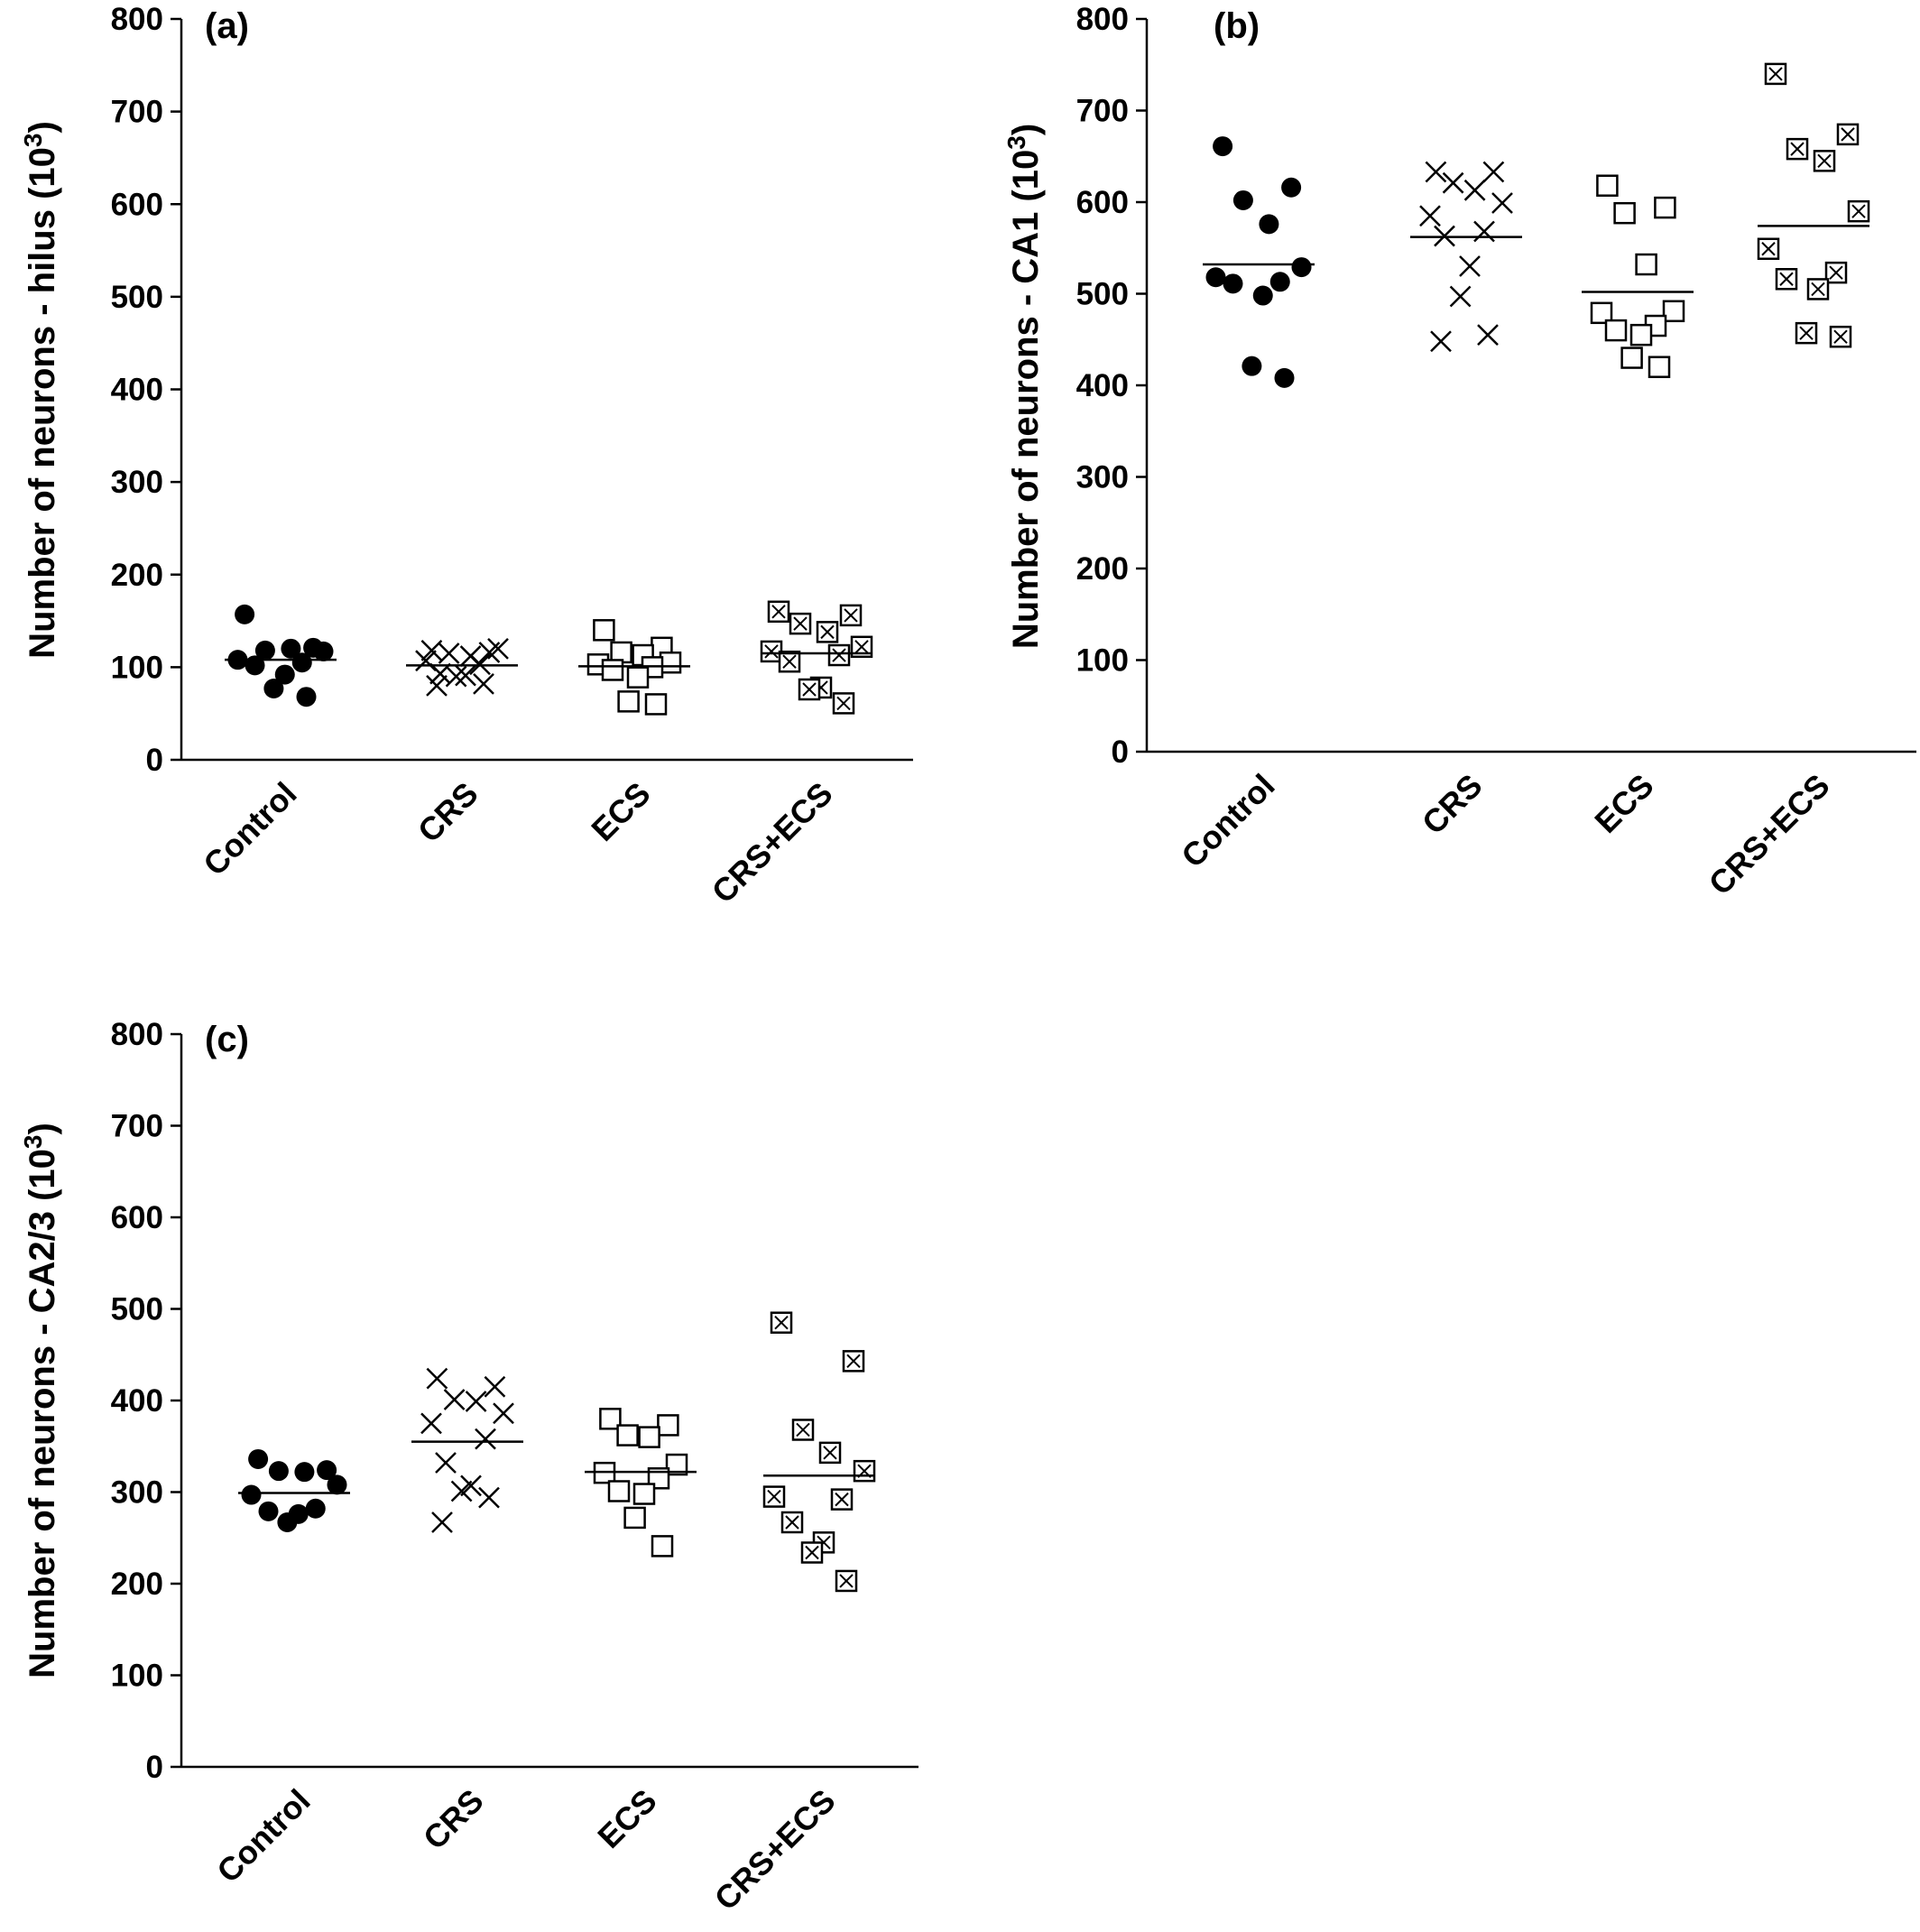  Describe the element at coordinates (227, 1039) in the screenshot. I see `panel-c-label: (c)` at that location.